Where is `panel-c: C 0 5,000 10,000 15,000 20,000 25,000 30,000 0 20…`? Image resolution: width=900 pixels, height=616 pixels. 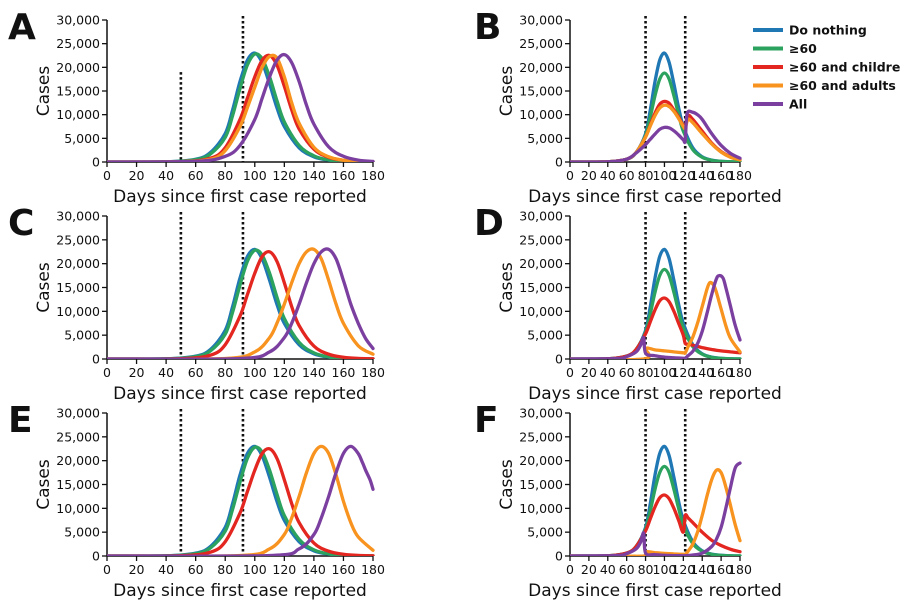
panel-c: C 0 5,000 10,000 15,000 20,000 25,000 30,000 0 20… is located at coordinates (196, 303).